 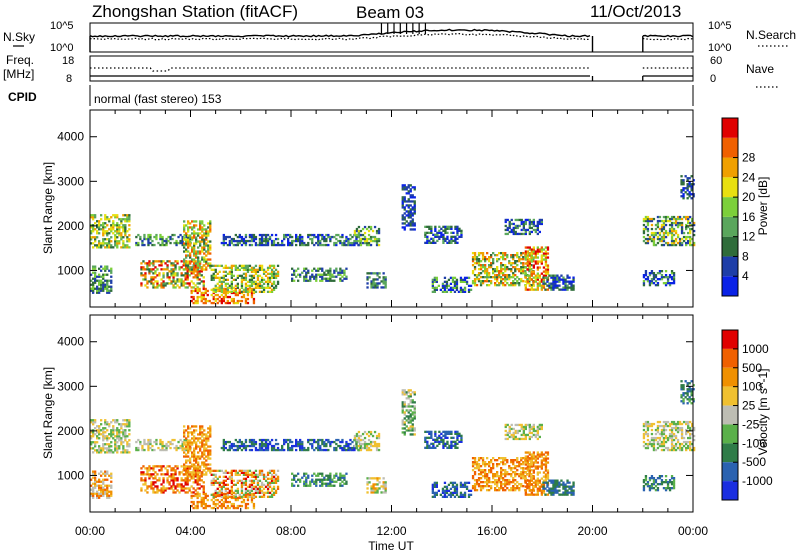 What do you see at coordinates (730, 187) in the screenshot?
I see `colorbar-swatch` at bounding box center [730, 187].